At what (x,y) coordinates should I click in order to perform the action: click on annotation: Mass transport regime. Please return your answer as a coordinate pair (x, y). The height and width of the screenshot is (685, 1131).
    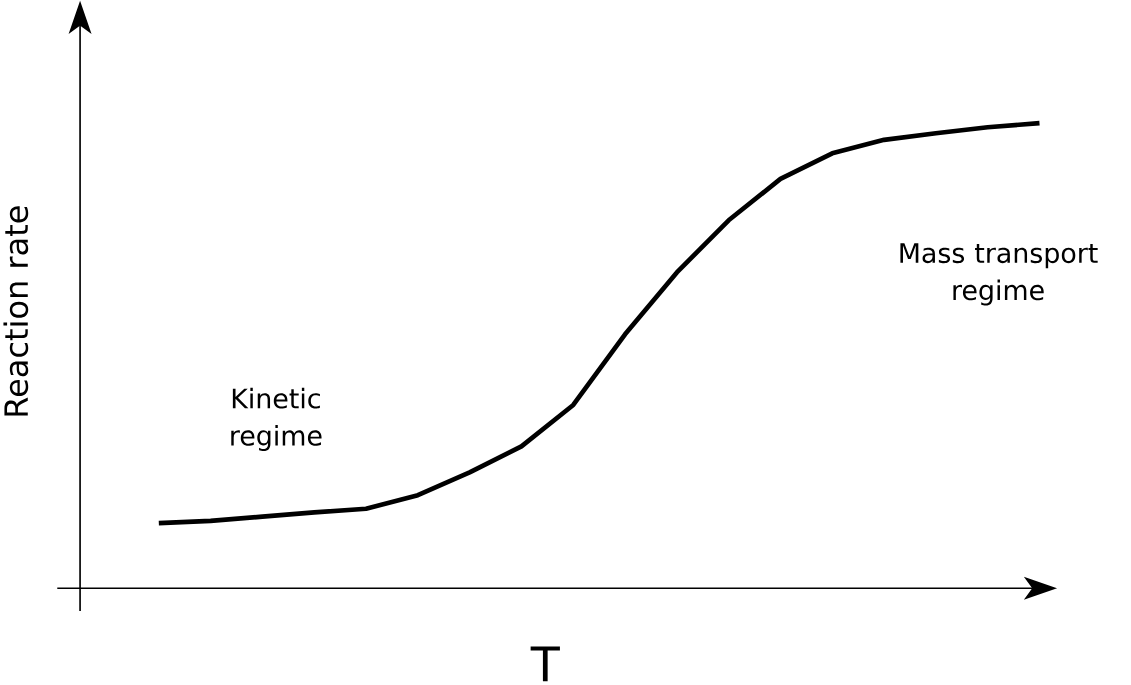
    Looking at the image, I should click on (999, 274).